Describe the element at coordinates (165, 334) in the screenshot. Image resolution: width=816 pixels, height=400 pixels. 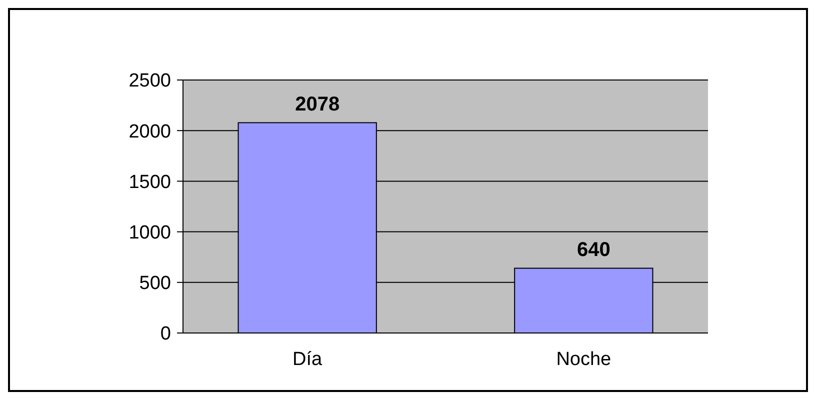
I see `y-tick-label: 0` at that location.